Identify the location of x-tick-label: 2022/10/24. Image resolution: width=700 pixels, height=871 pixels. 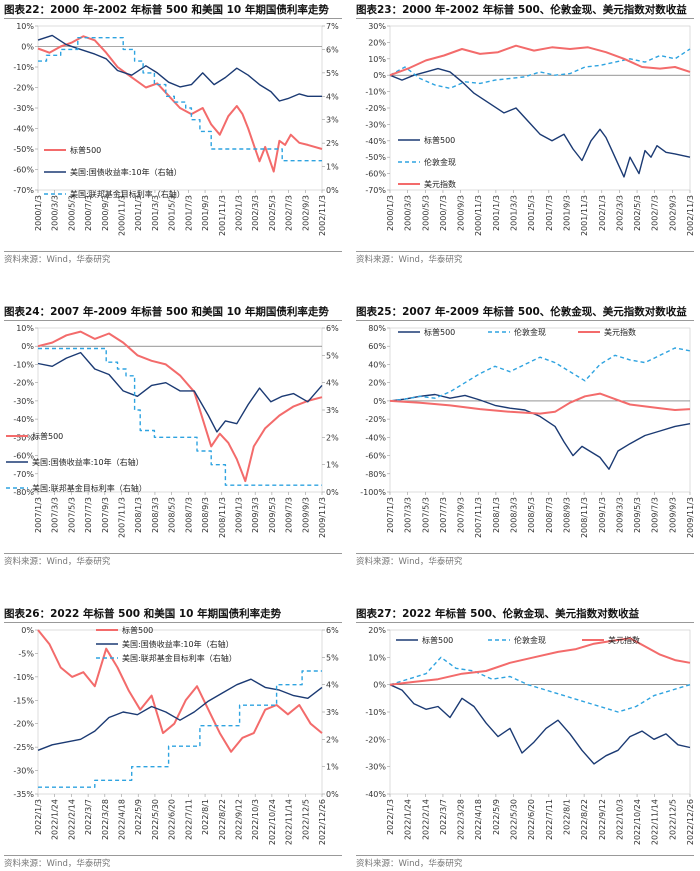
(272, 822).